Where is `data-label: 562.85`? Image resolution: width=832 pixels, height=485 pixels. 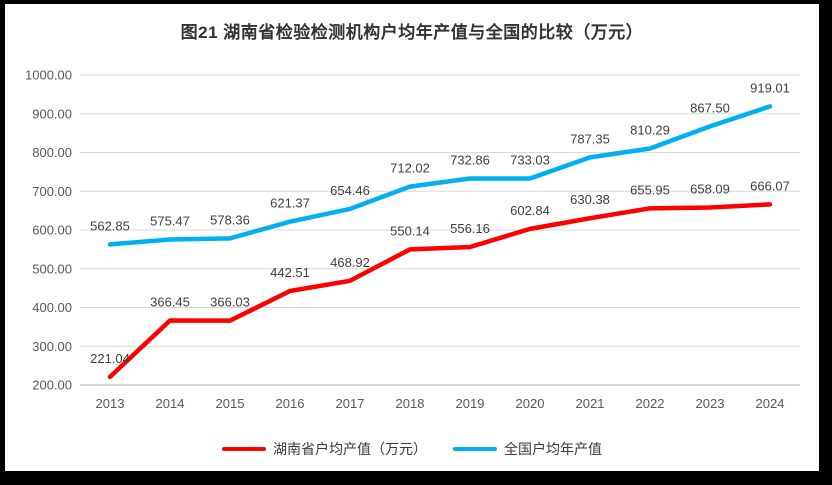
data-label: 562.85 is located at coordinates (110, 225).